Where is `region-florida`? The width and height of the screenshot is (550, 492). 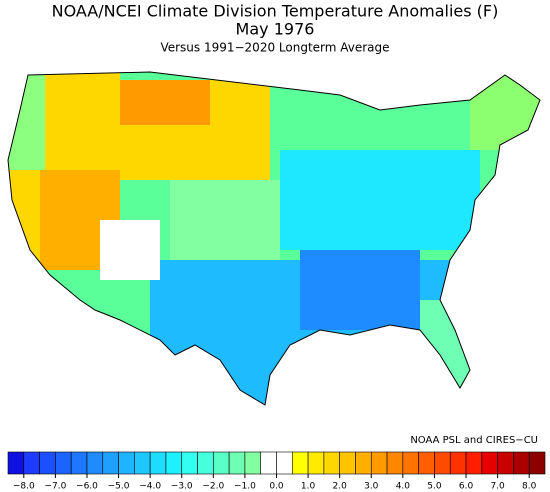 region-florida is located at coordinates (450, 352).